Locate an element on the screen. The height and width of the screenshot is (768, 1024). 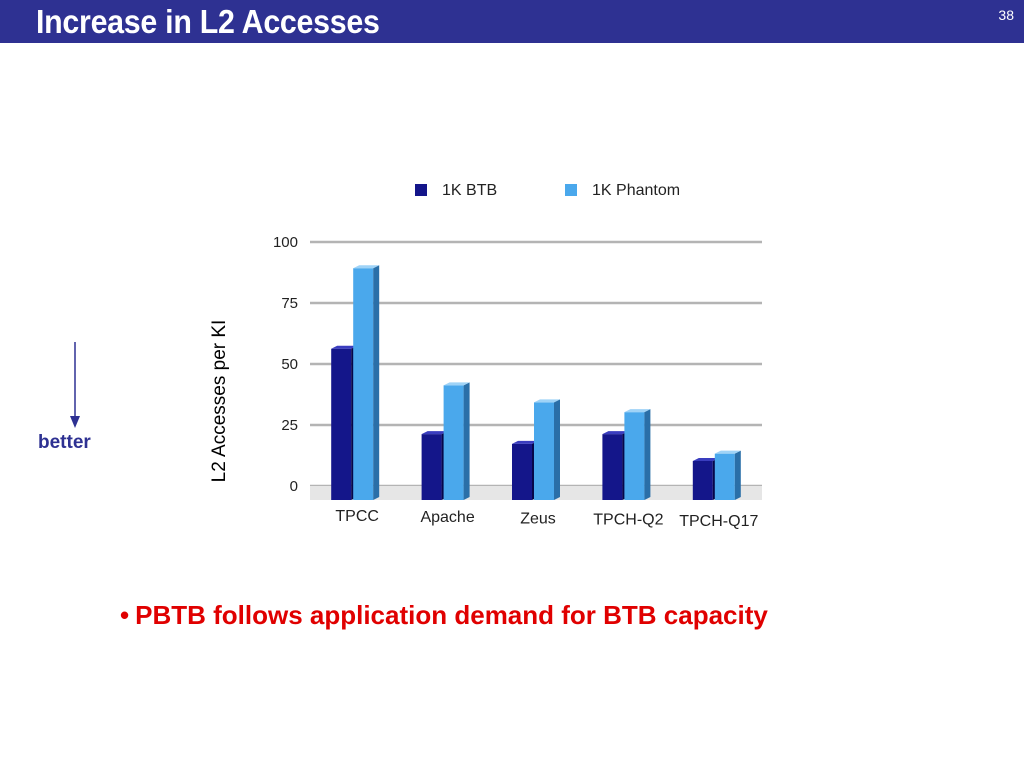
x-tick-label: TPCC is located at coordinates (357, 516).